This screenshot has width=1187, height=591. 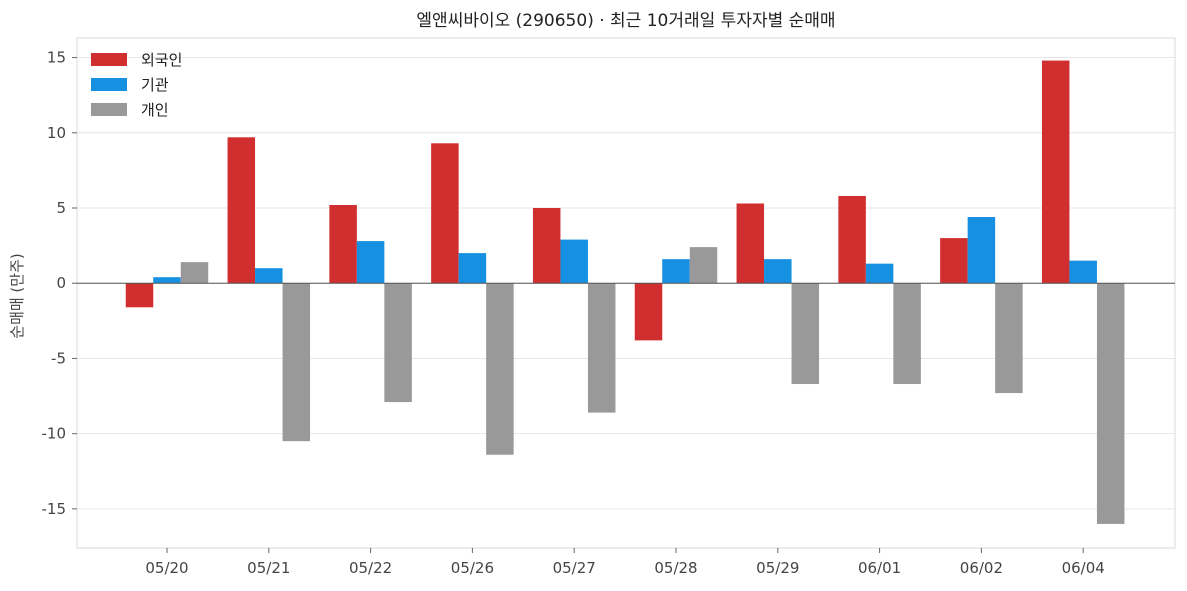 What do you see at coordinates (625, 21) in the screenshot?
I see `chart-title: 엘앤씨바이오 (290650) · 최근 10거래일 투자자별 순매매` at bounding box center [625, 21].